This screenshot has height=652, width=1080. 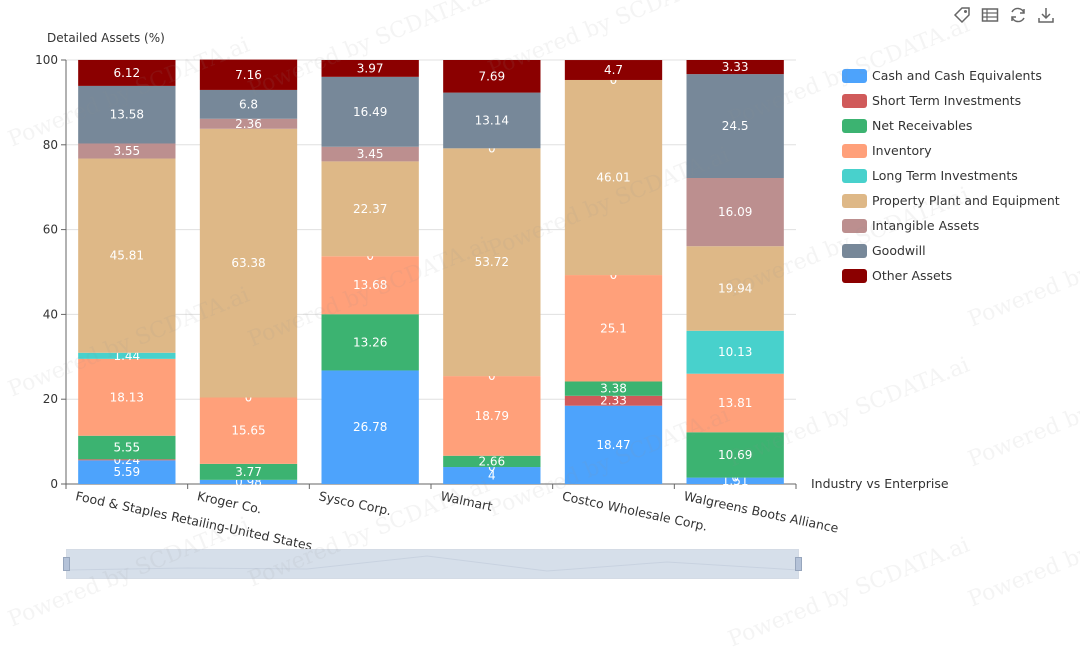 I want to click on data-label: 24.5, so click(x=735, y=126).